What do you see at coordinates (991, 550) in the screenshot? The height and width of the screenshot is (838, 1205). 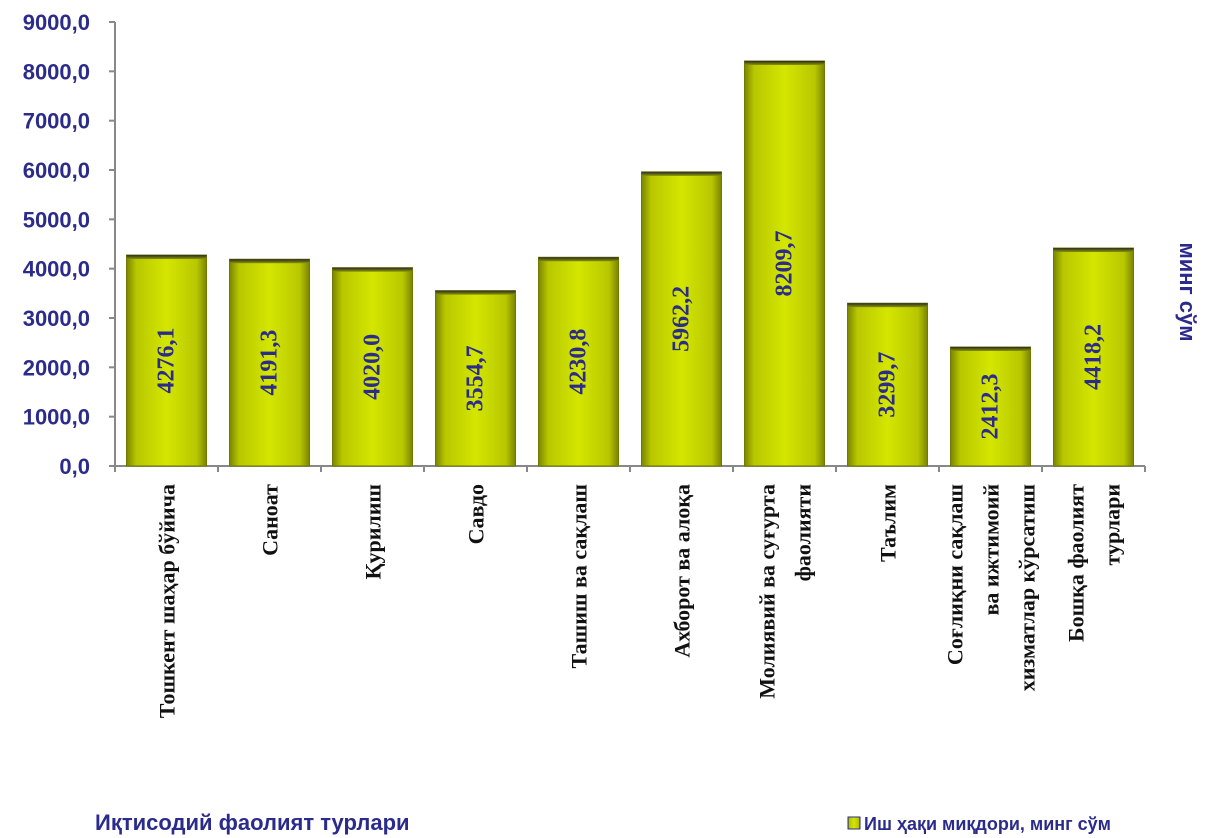 I see `category-label: ва ижтимоий` at bounding box center [991, 550].